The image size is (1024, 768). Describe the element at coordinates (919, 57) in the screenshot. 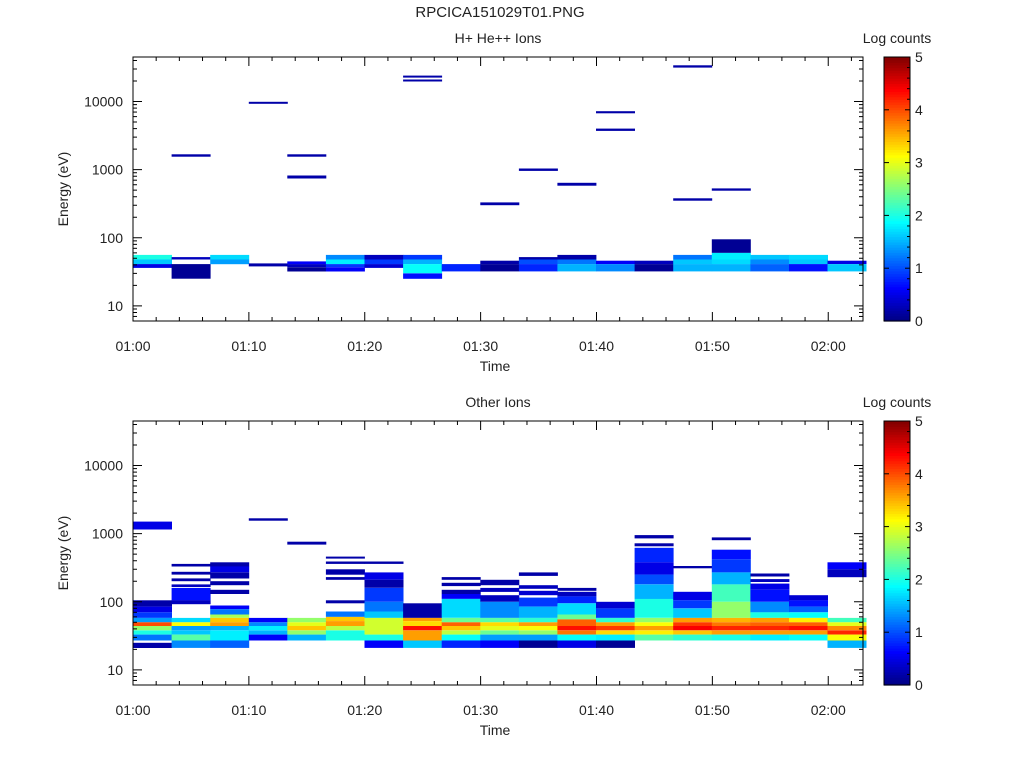

I see `colorbar-tick-label: 5` at that location.